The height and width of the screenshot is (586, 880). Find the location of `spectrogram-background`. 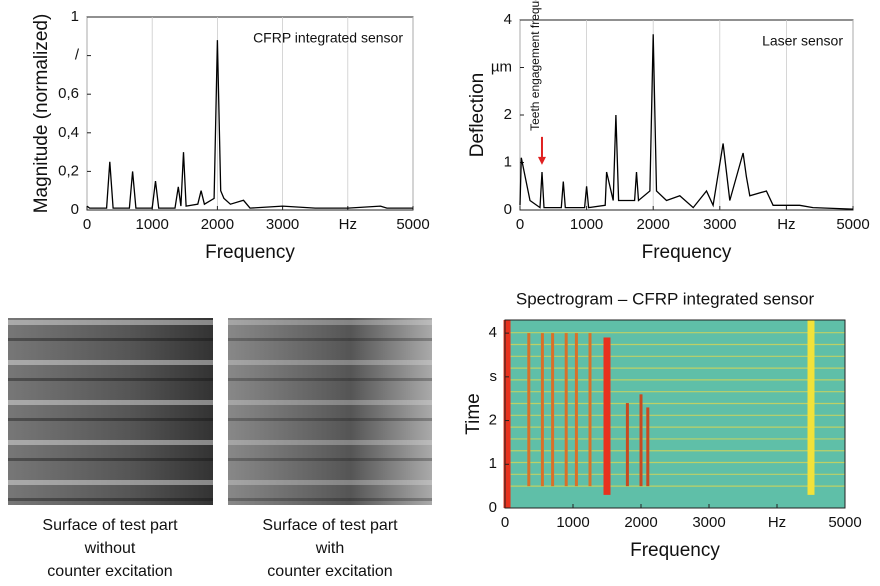

spectrogram-background is located at coordinates (675, 414).